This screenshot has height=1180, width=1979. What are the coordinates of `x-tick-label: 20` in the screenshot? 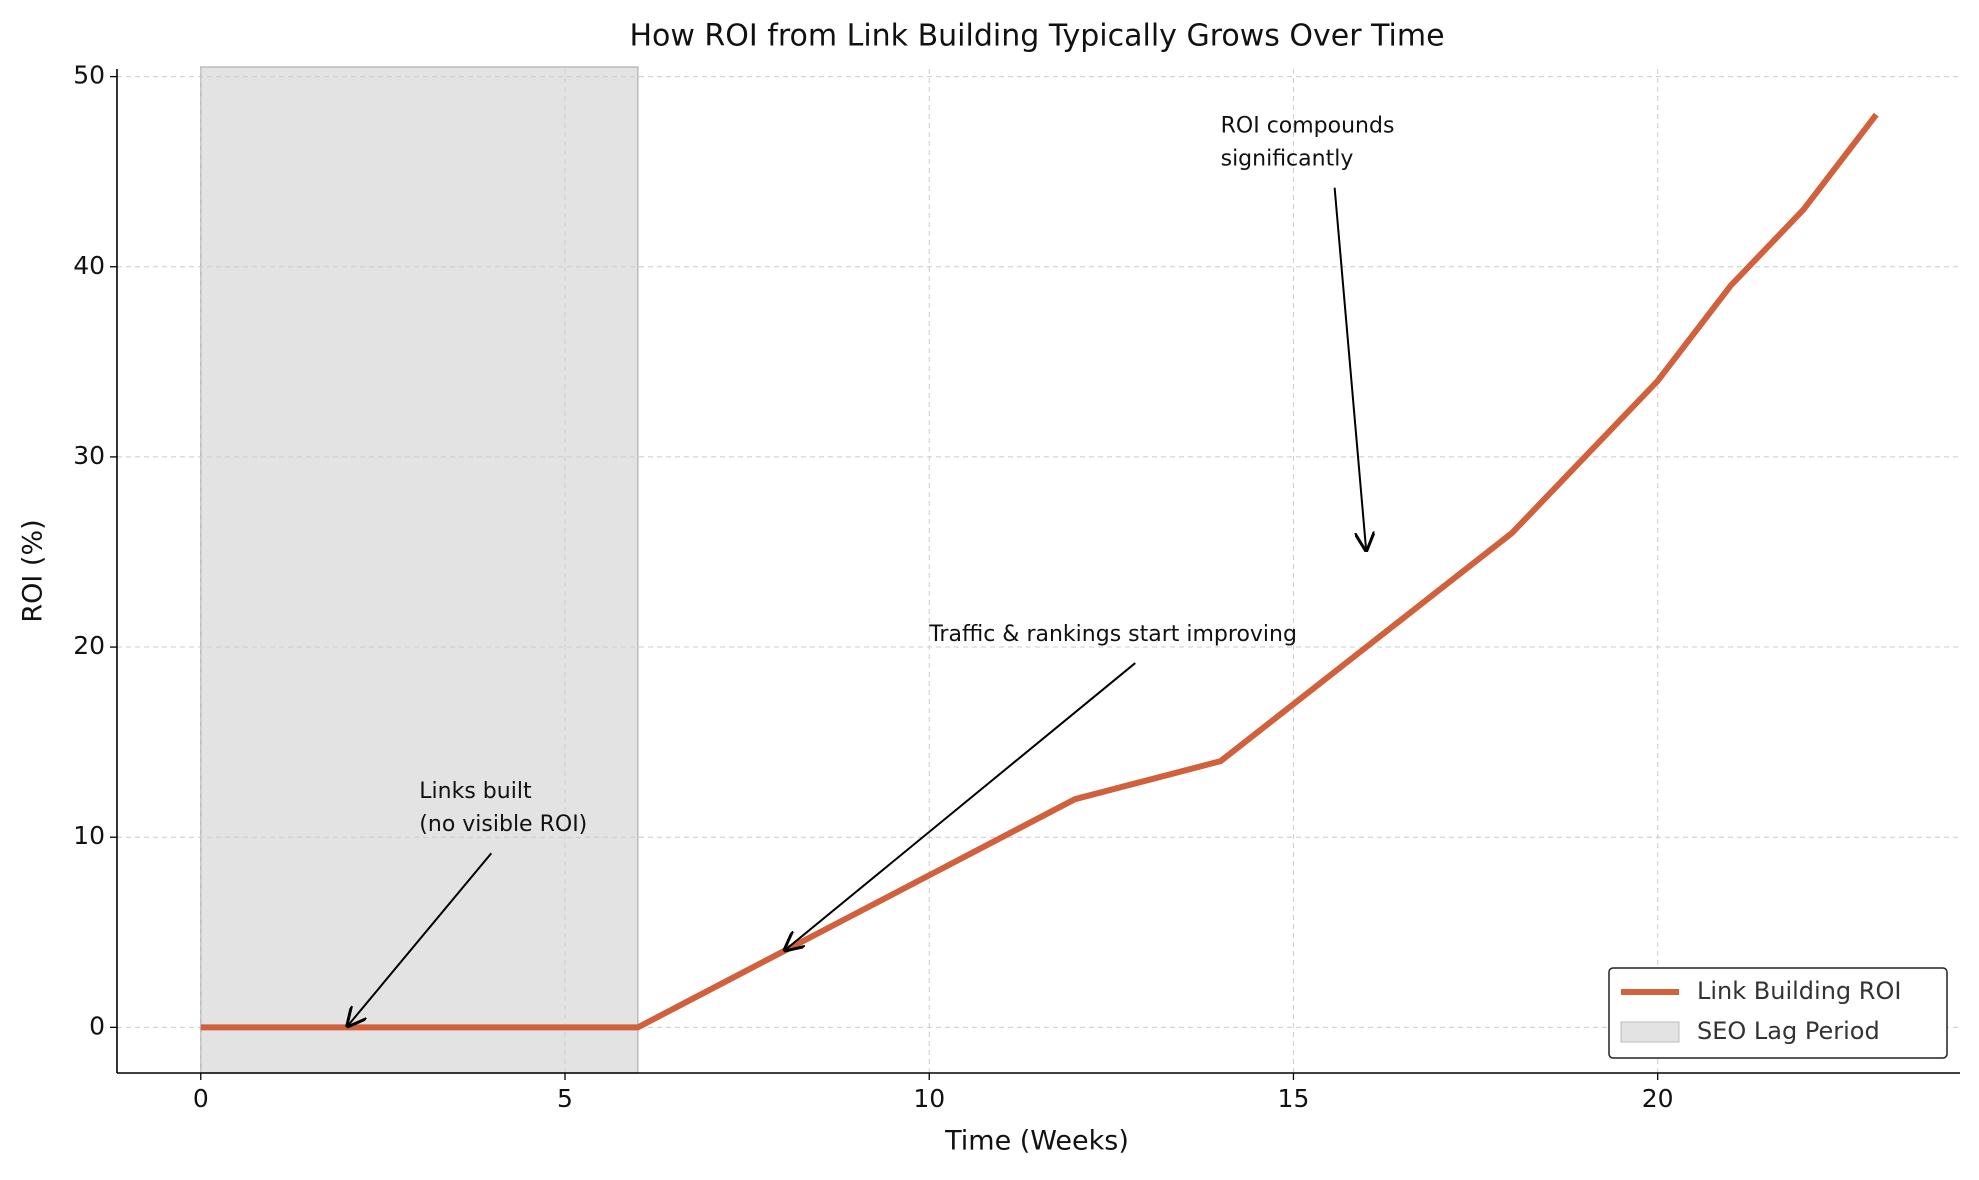 It's located at (1658, 1098).